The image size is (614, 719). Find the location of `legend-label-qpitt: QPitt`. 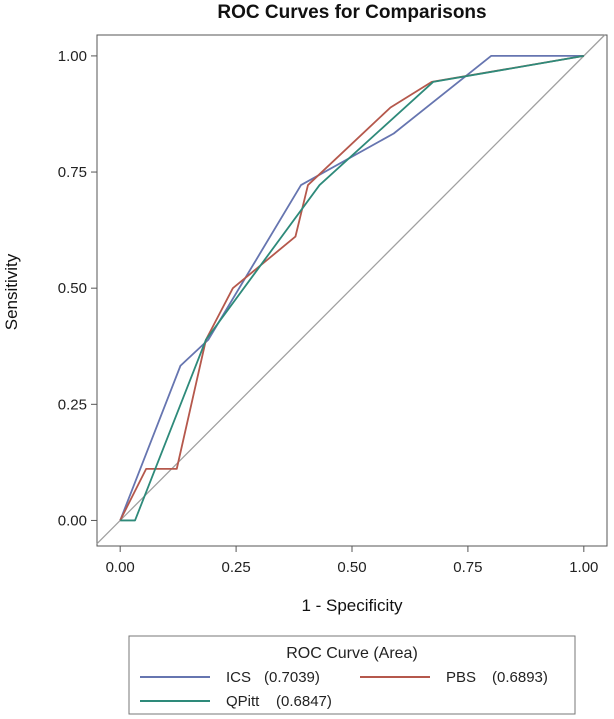

legend-label-qpitt: QPitt is located at coordinates (243, 701).